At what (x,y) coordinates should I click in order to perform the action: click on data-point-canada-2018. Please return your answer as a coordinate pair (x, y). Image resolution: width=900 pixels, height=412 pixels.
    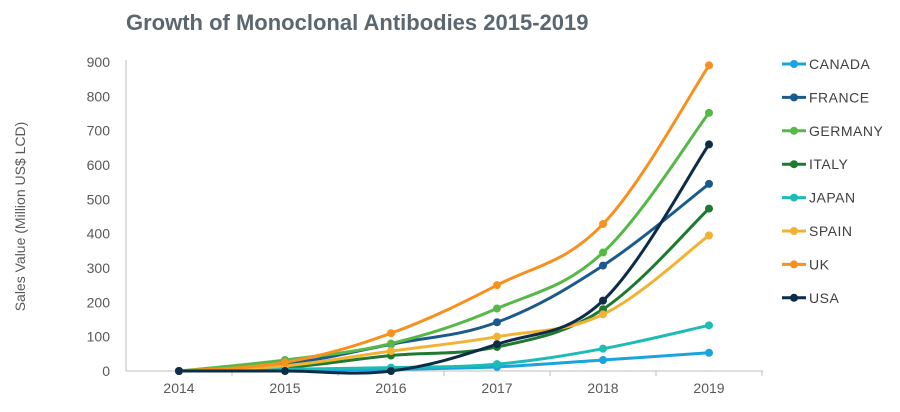
    Looking at the image, I should click on (603, 360).